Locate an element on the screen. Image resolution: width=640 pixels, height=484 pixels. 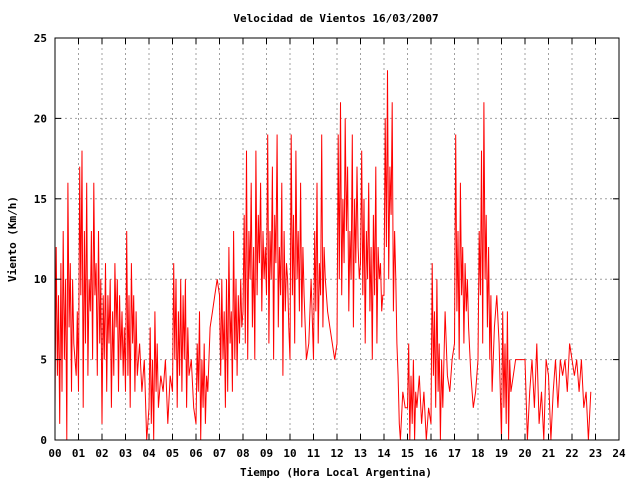
x-tick-label: 08 is located at coordinates (242, 453).